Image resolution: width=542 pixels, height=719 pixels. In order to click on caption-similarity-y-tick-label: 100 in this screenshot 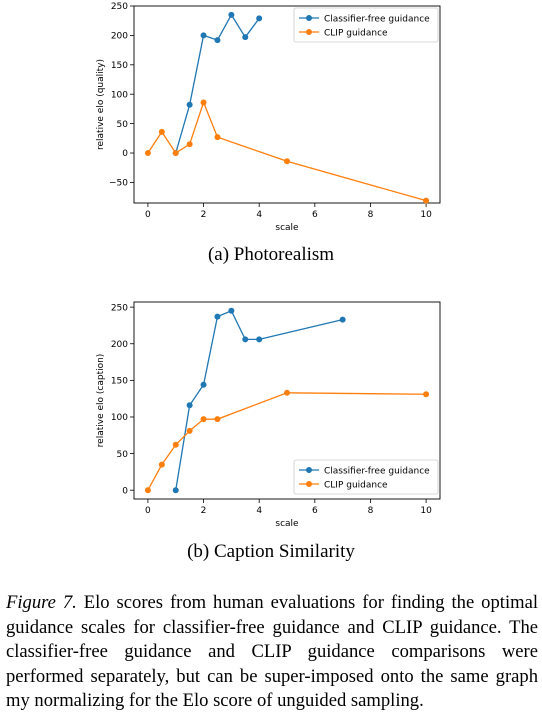, I will do `click(119, 418)`.